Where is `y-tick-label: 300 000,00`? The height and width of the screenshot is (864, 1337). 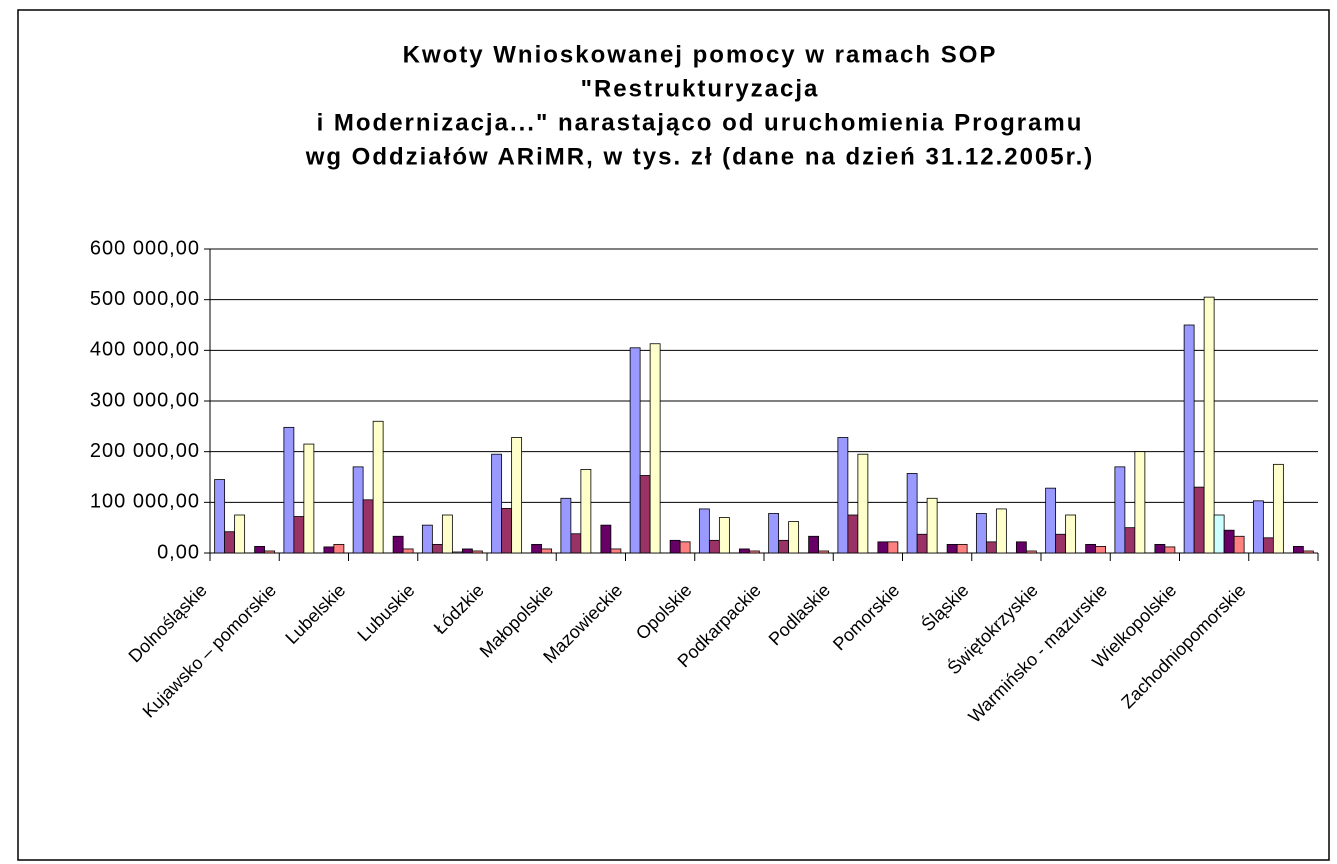
y-tick-label: 300 000,00 is located at coordinates (145, 400).